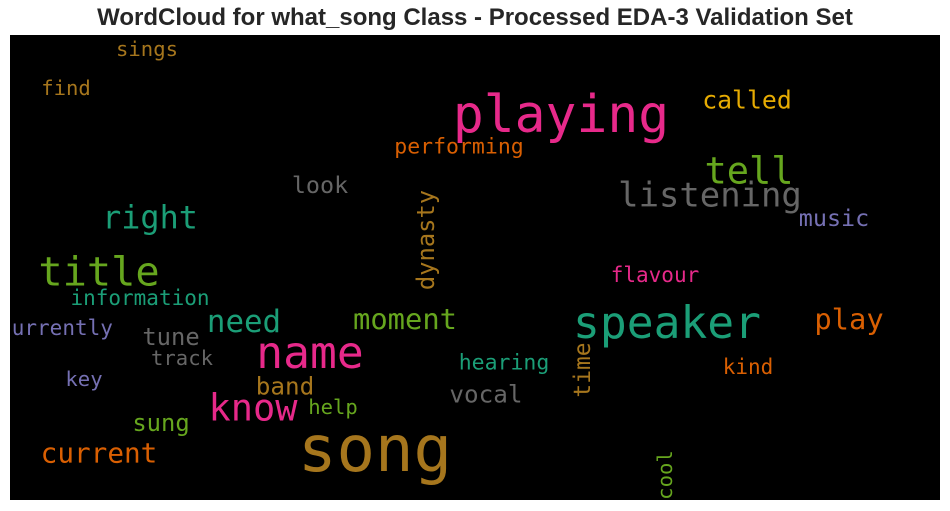  What do you see at coordinates (458, 147) in the screenshot?
I see `word-performing: performing` at bounding box center [458, 147].